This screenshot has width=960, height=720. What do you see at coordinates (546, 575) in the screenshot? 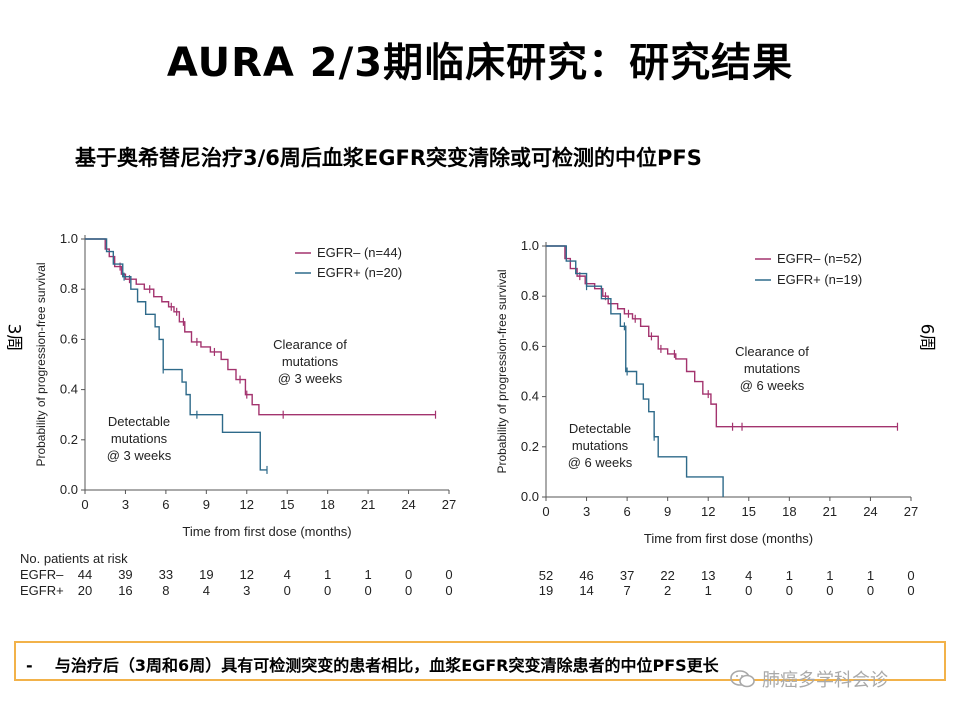
I see `risk-value: 52` at bounding box center [546, 575].